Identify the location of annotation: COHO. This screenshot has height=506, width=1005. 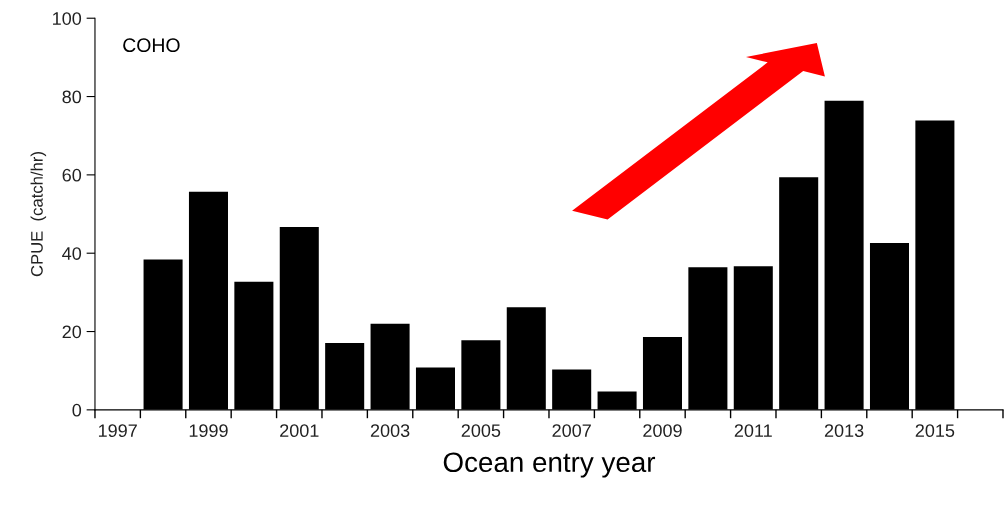
(151, 45).